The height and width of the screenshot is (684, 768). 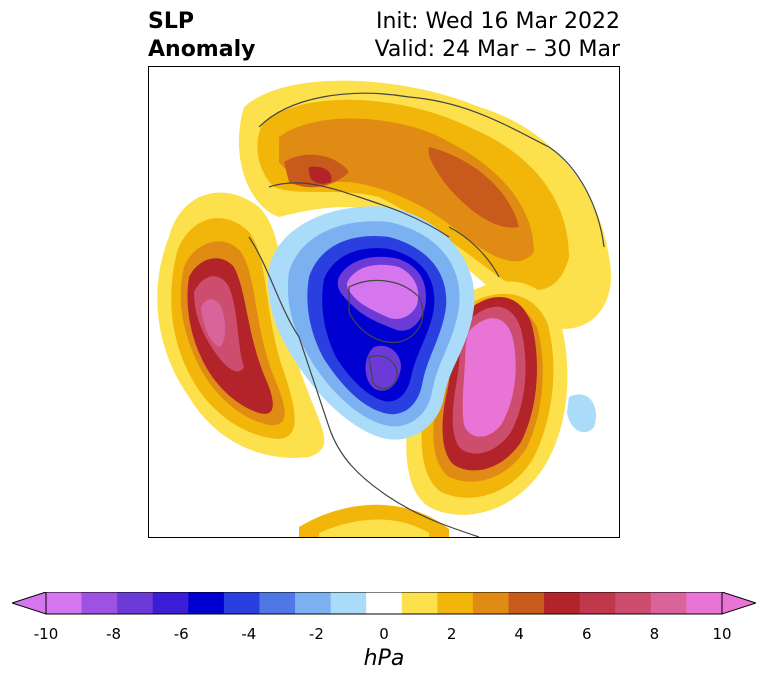 I want to click on colorbar-tick-label: 0, so click(x=384, y=634).